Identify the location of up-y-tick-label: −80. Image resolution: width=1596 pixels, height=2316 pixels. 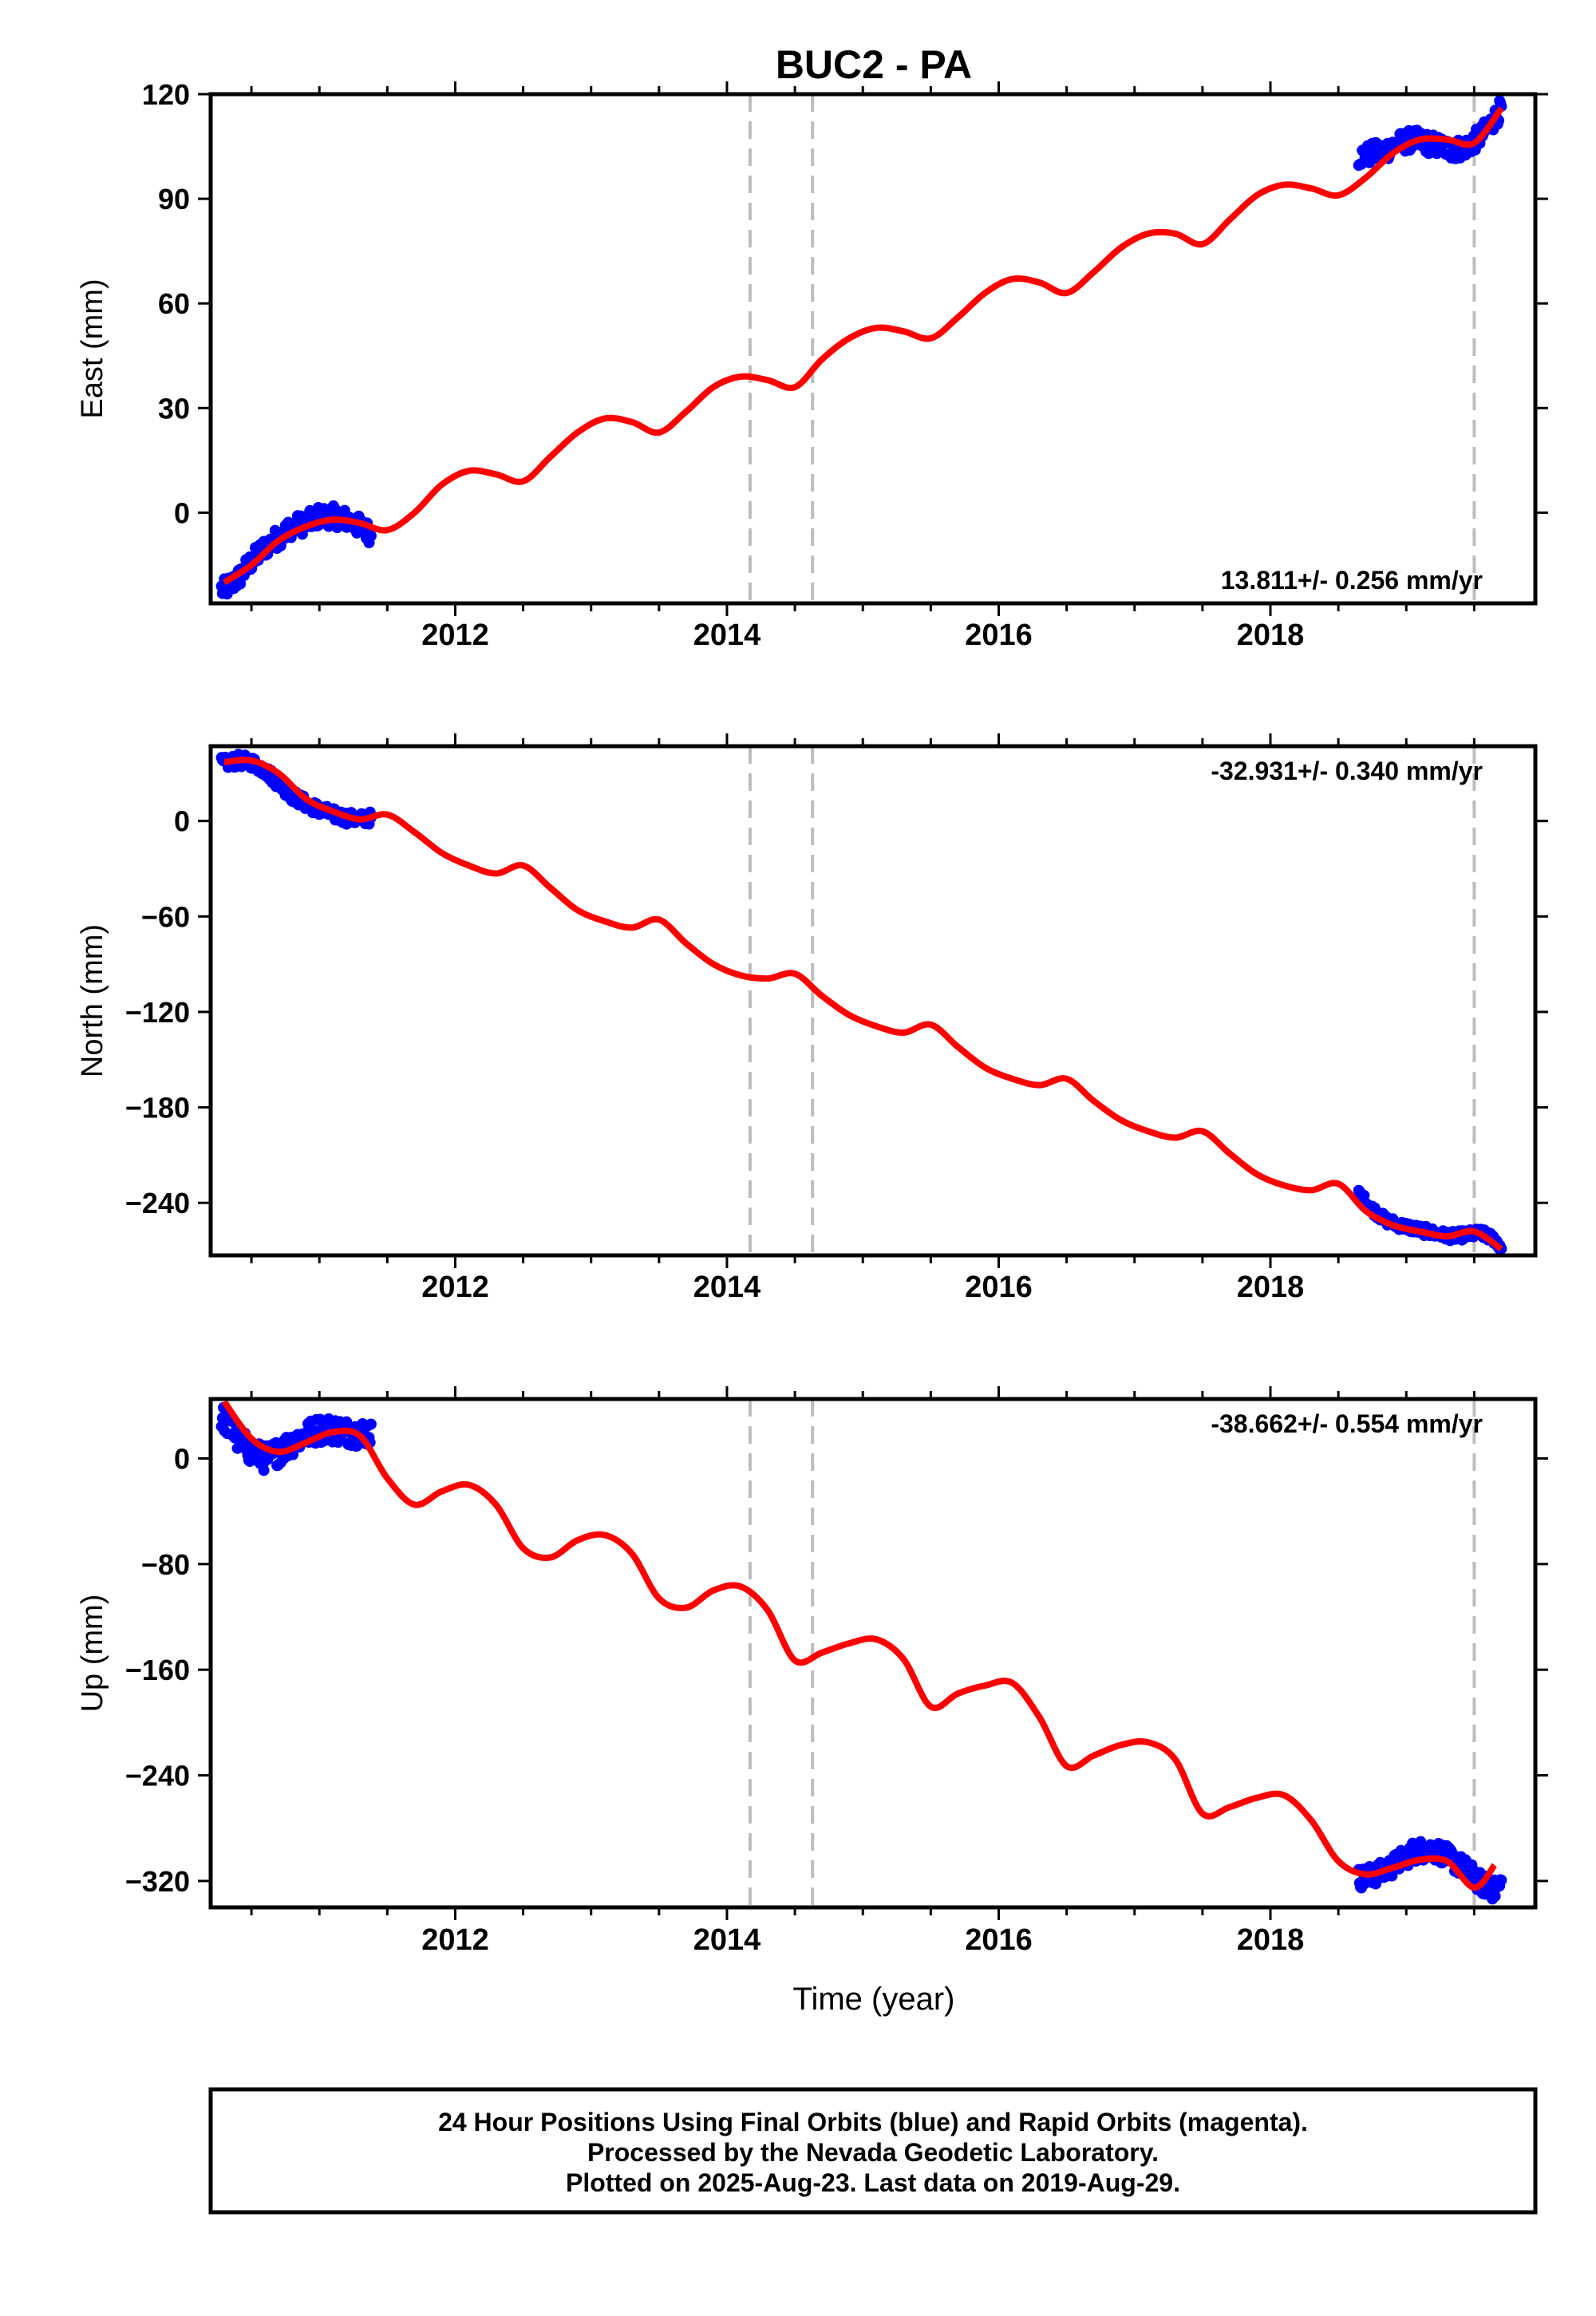
(165, 1564).